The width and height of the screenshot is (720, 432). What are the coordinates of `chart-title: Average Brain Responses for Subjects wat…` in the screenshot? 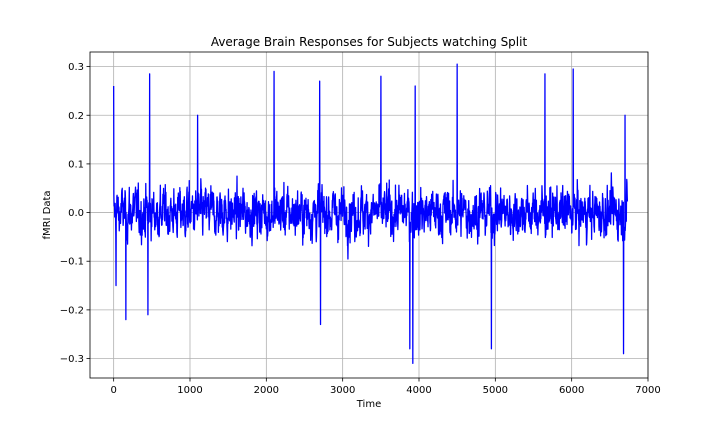 It's located at (369, 42).